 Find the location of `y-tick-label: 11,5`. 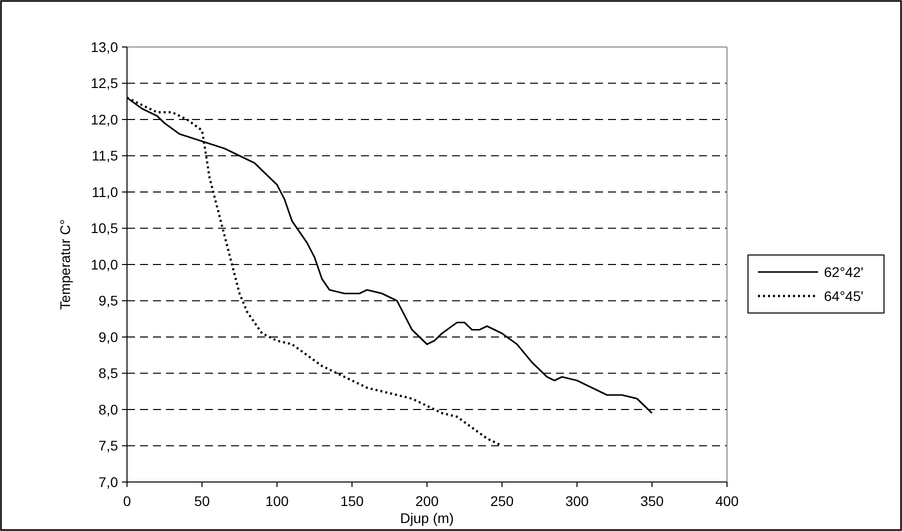

y-tick-label: 11,5 is located at coordinates (105, 156).